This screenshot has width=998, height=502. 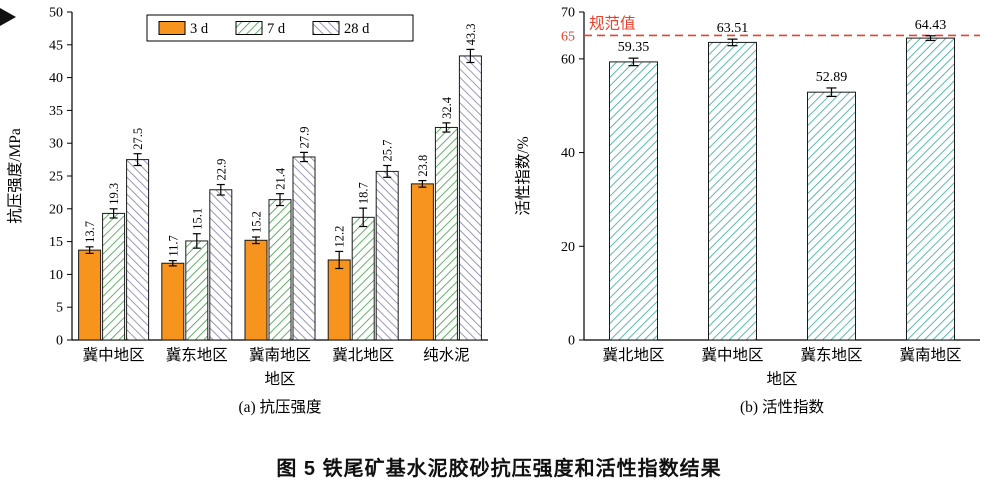 I want to click on y-tick-label: 30, so click(x=56, y=144).